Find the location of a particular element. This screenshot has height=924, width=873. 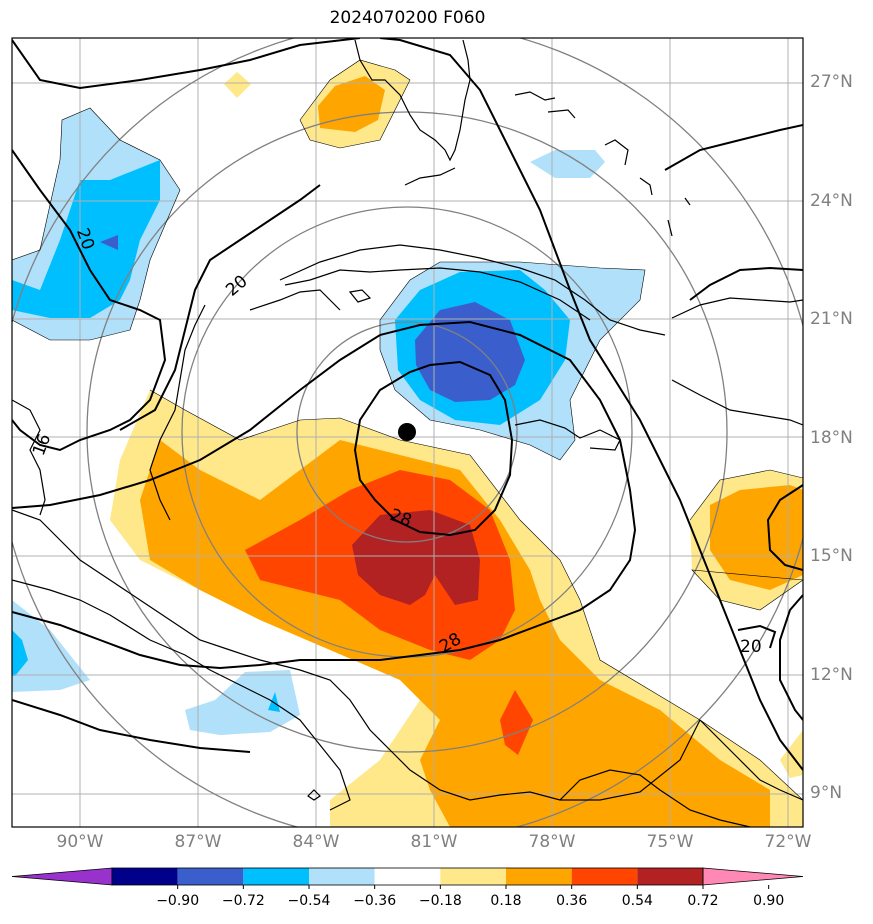

colorbar-tick-label: 0.54 is located at coordinates (637, 901).